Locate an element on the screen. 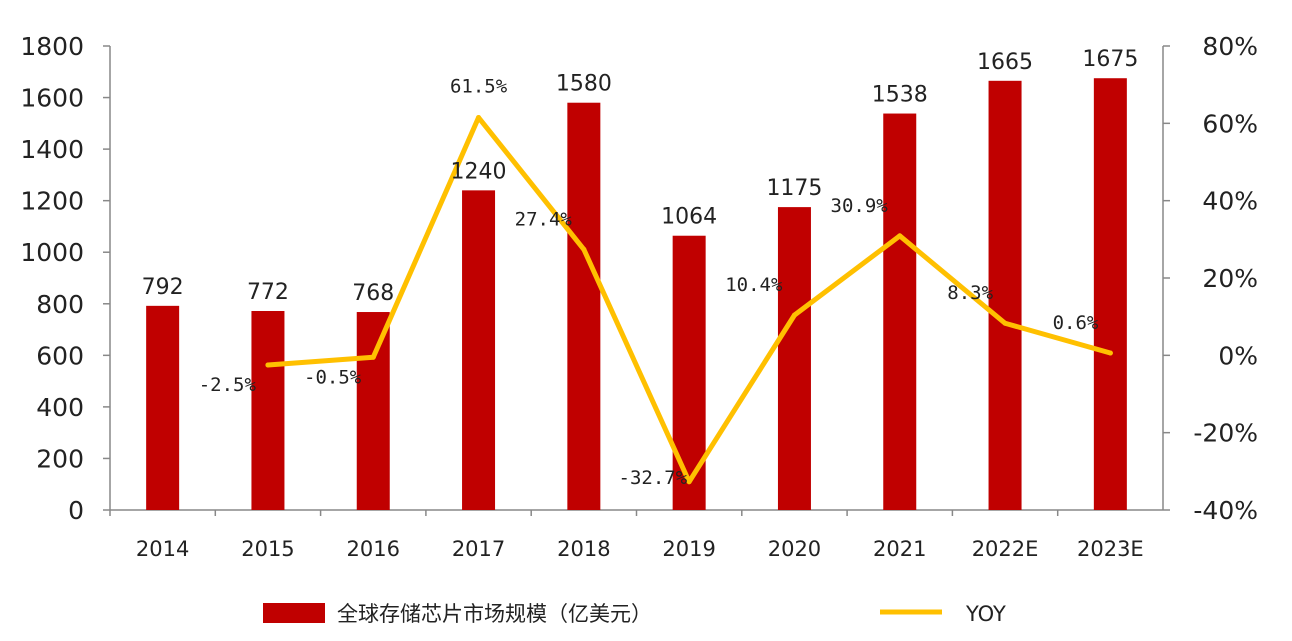 The width and height of the screenshot is (1292, 641). legend-label-line: YOY is located at coordinates (985, 614).